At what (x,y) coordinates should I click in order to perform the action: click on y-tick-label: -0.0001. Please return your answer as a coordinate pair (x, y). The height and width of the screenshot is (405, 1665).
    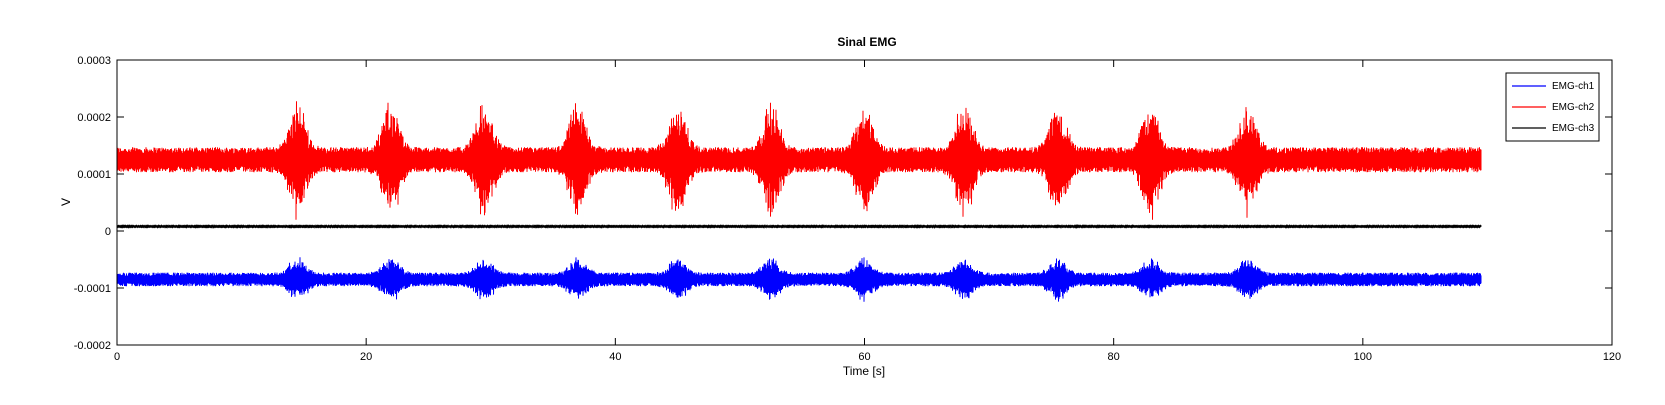
    Looking at the image, I should click on (92, 289).